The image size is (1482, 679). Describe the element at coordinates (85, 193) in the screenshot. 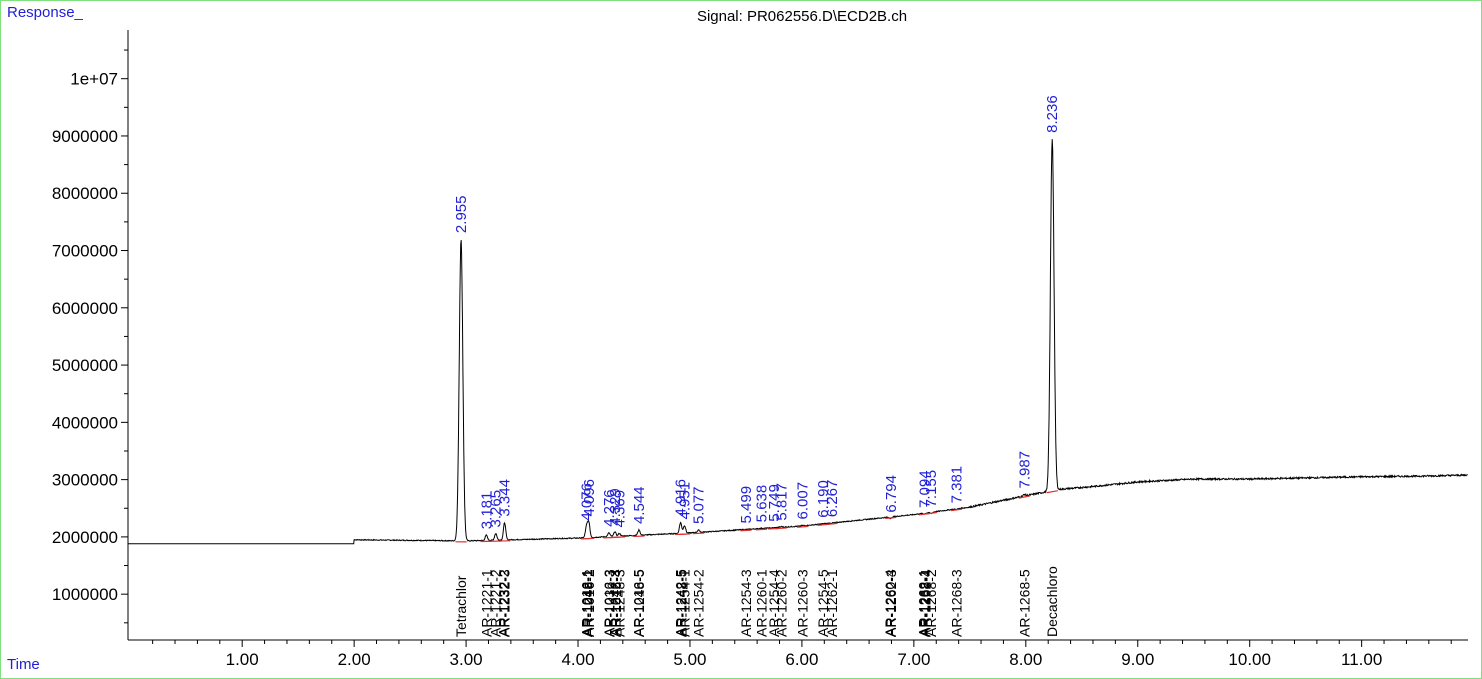

I see `y-tick-label: 8000000` at that location.